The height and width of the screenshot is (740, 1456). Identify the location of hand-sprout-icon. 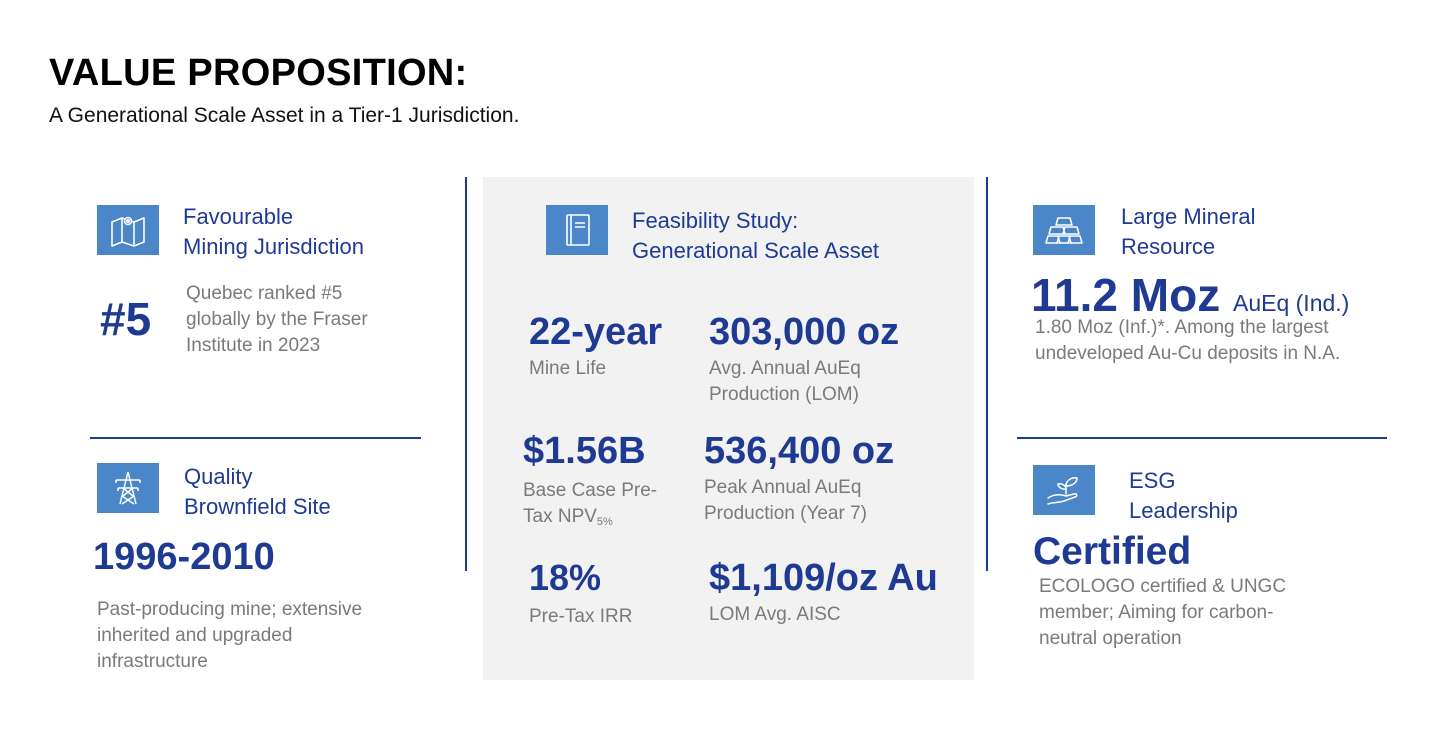
(1064, 490).